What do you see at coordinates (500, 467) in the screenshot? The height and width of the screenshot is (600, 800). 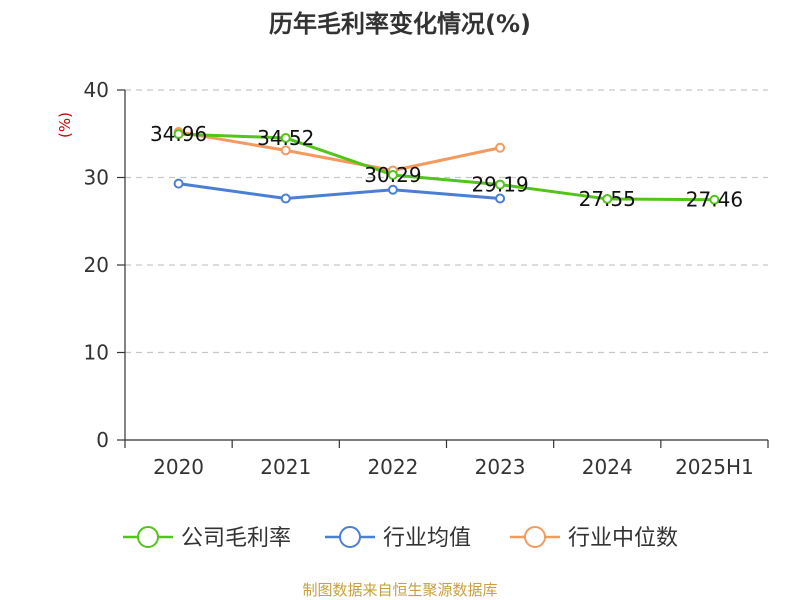 I see `x-tick-label-2023: 2023` at bounding box center [500, 467].